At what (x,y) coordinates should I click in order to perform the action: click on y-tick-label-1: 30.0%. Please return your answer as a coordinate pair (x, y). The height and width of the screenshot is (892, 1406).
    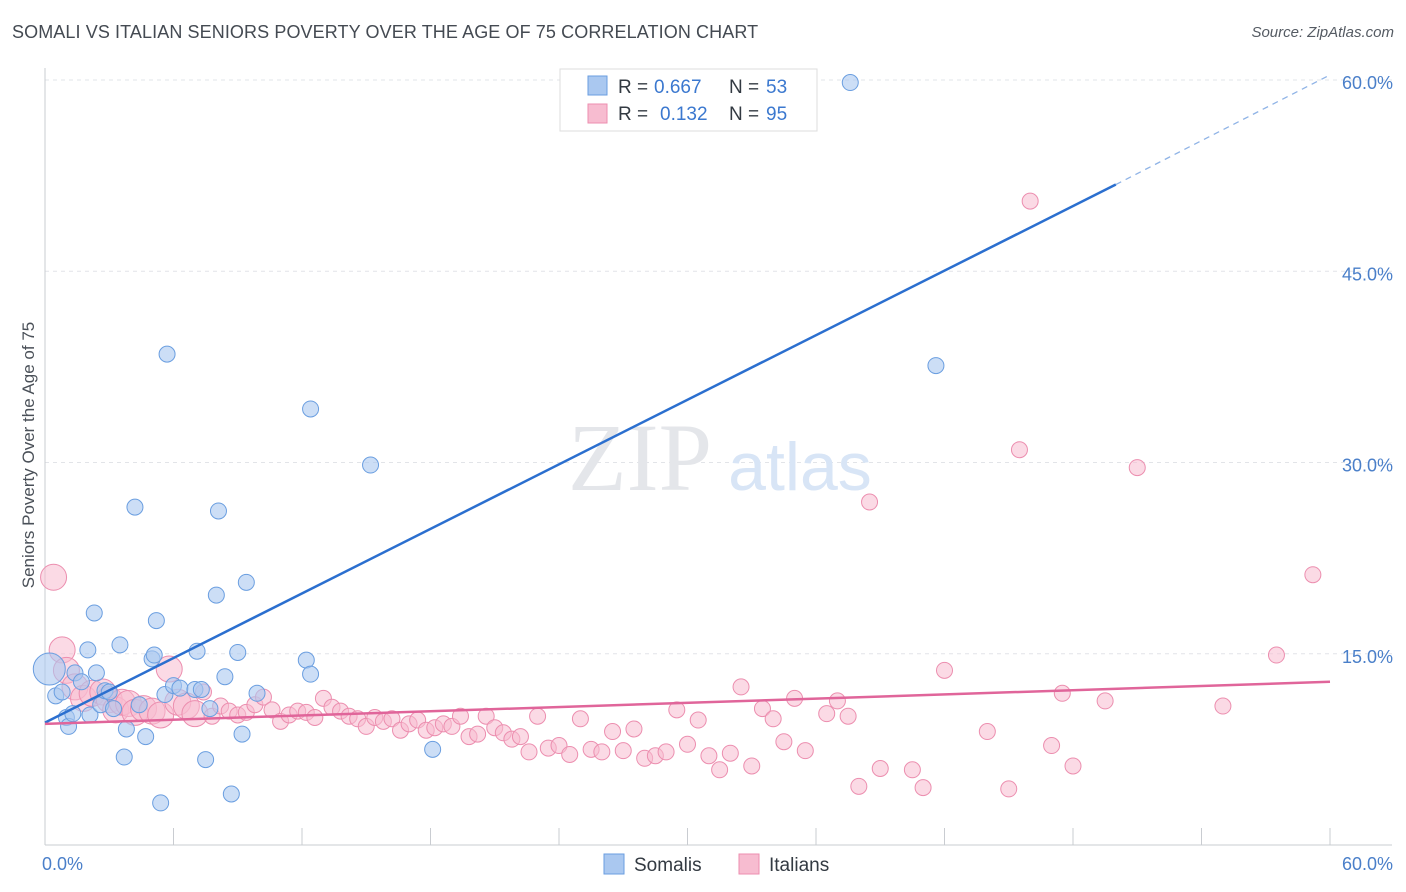
    Looking at the image, I should click on (1367, 466).